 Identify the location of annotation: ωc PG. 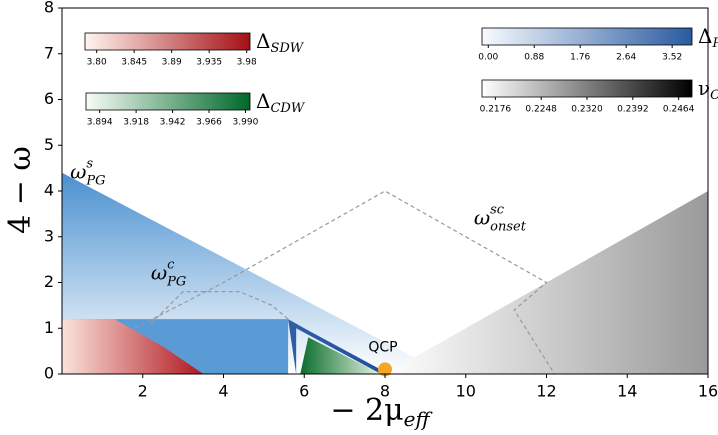
(168, 273).